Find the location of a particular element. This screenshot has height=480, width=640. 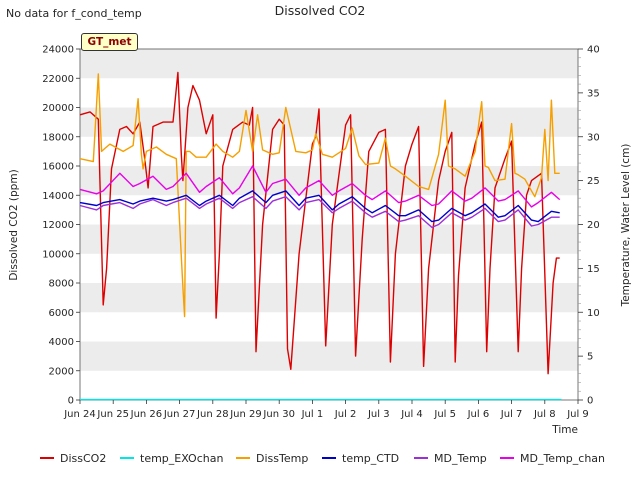

y-left-tick-label: 8000 is located at coordinates (61, 284).